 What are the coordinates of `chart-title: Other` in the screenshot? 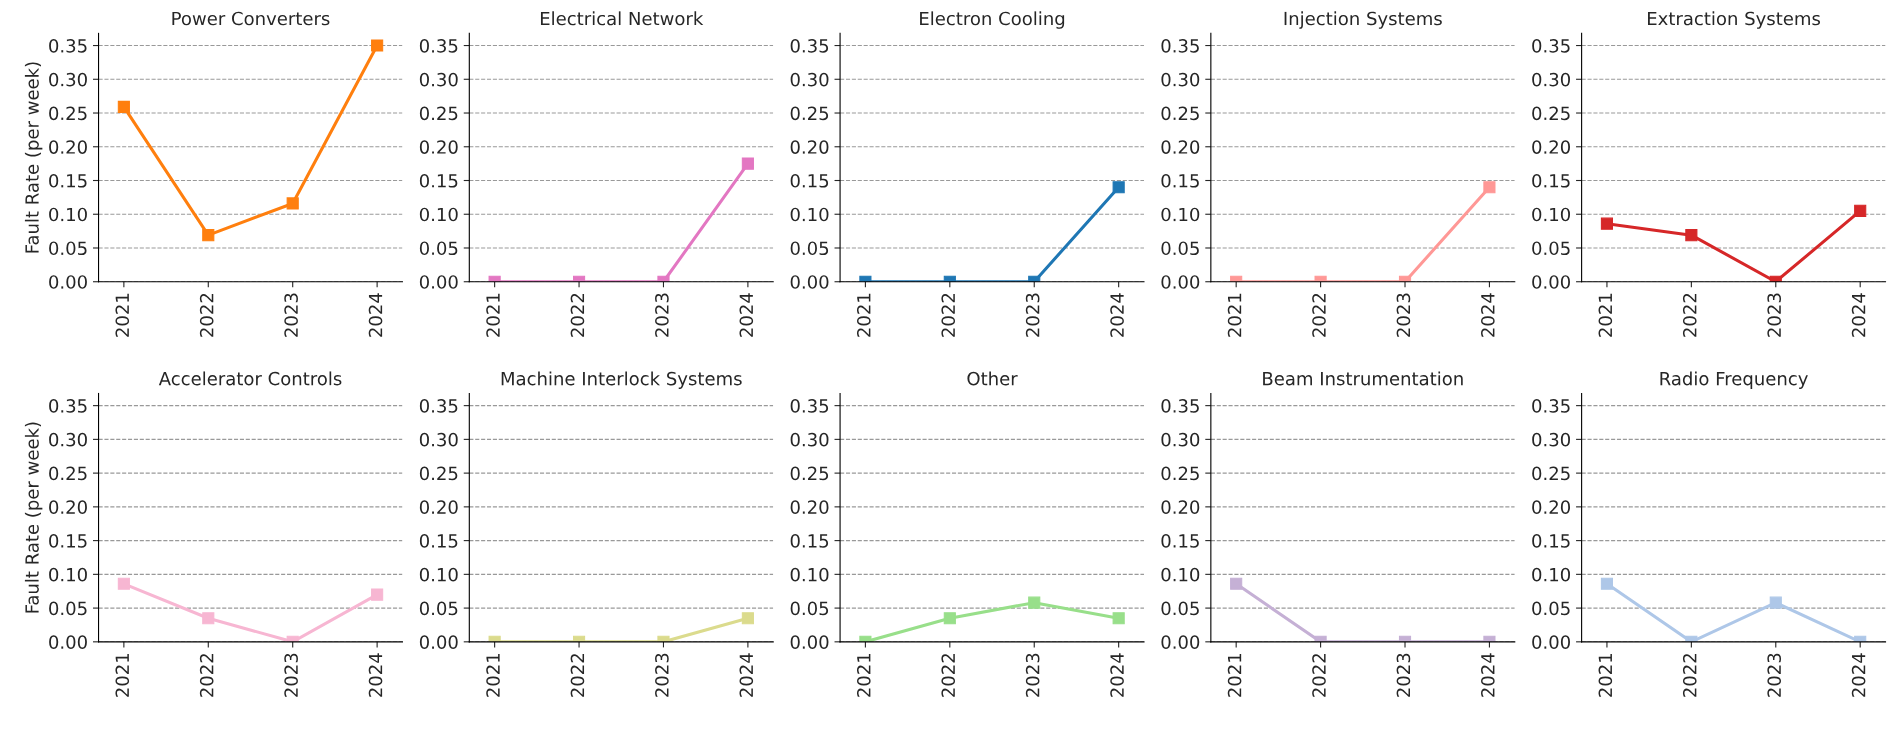 It's located at (992, 378).